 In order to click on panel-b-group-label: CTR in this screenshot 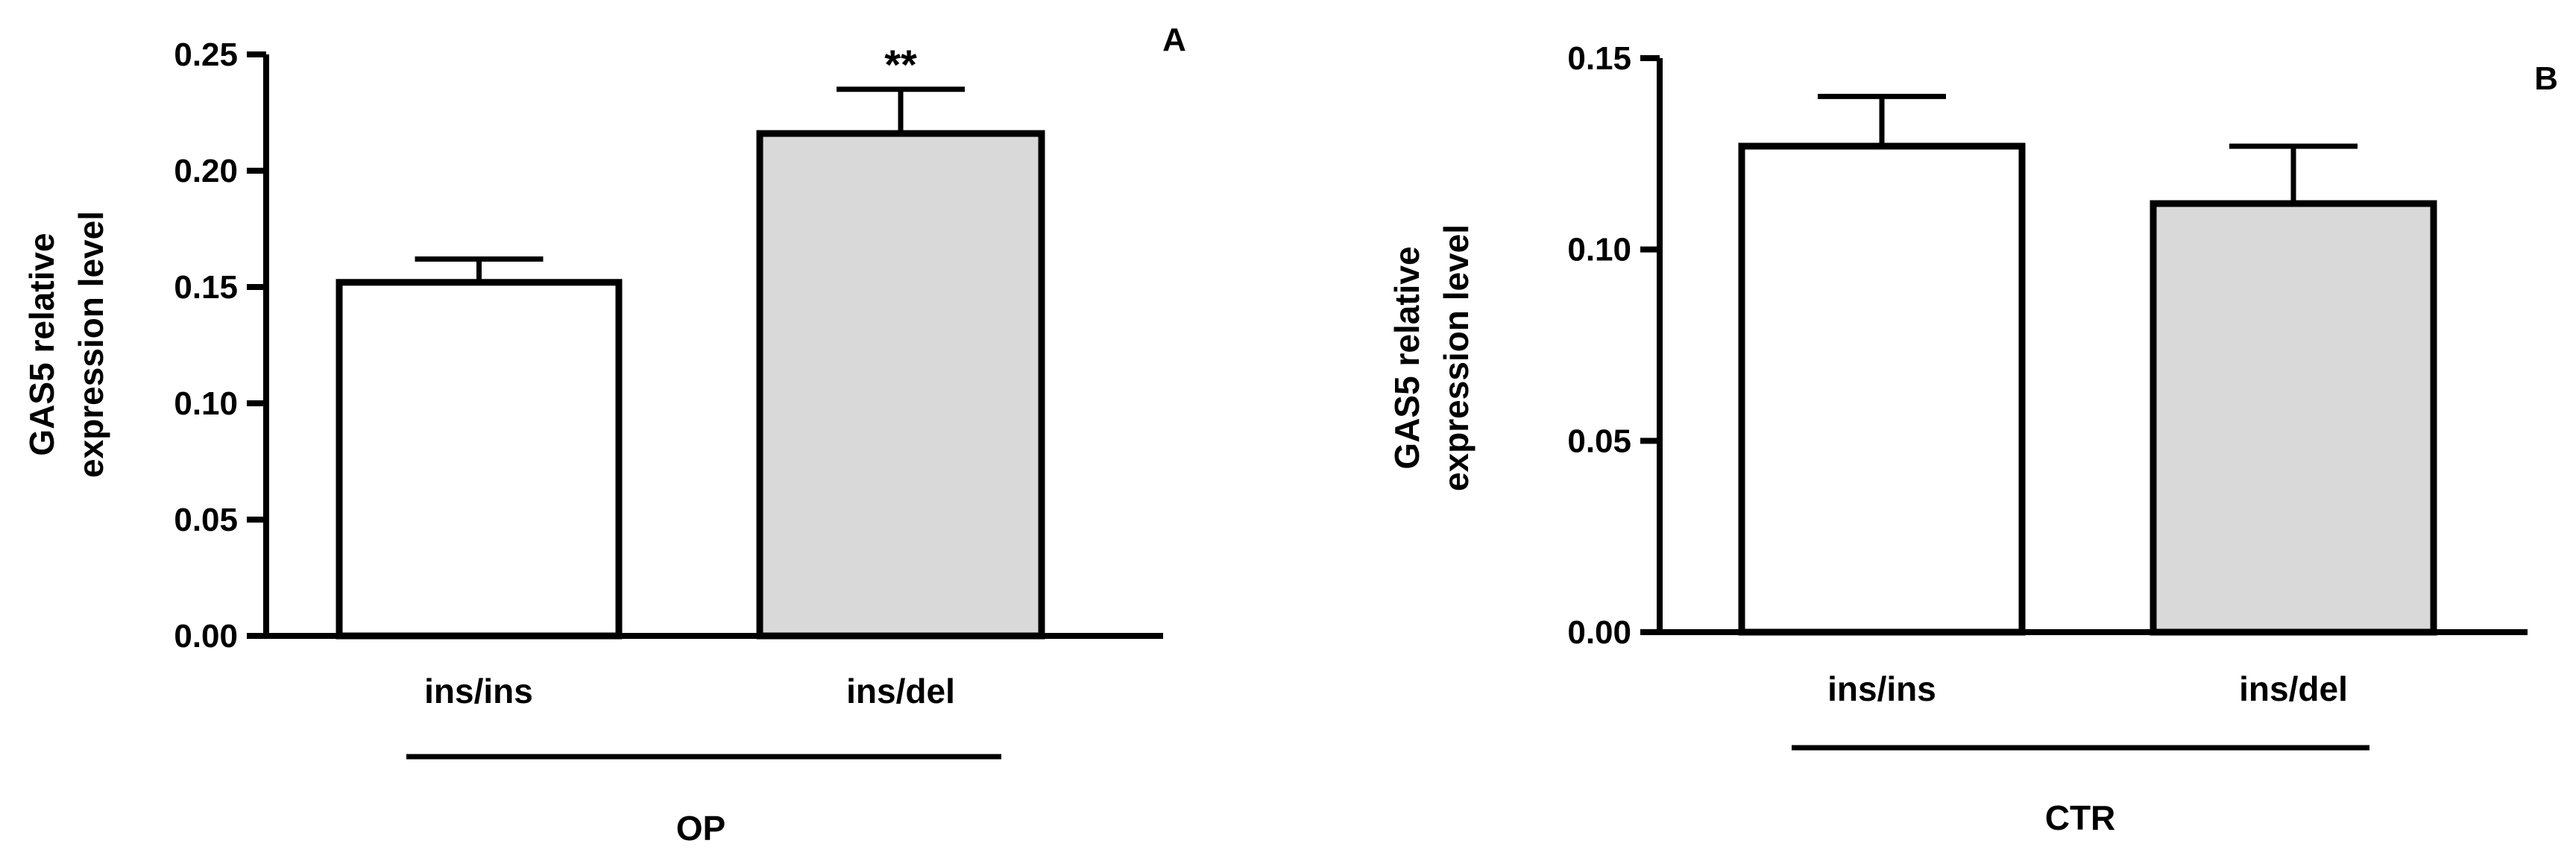, I will do `click(2080, 817)`.